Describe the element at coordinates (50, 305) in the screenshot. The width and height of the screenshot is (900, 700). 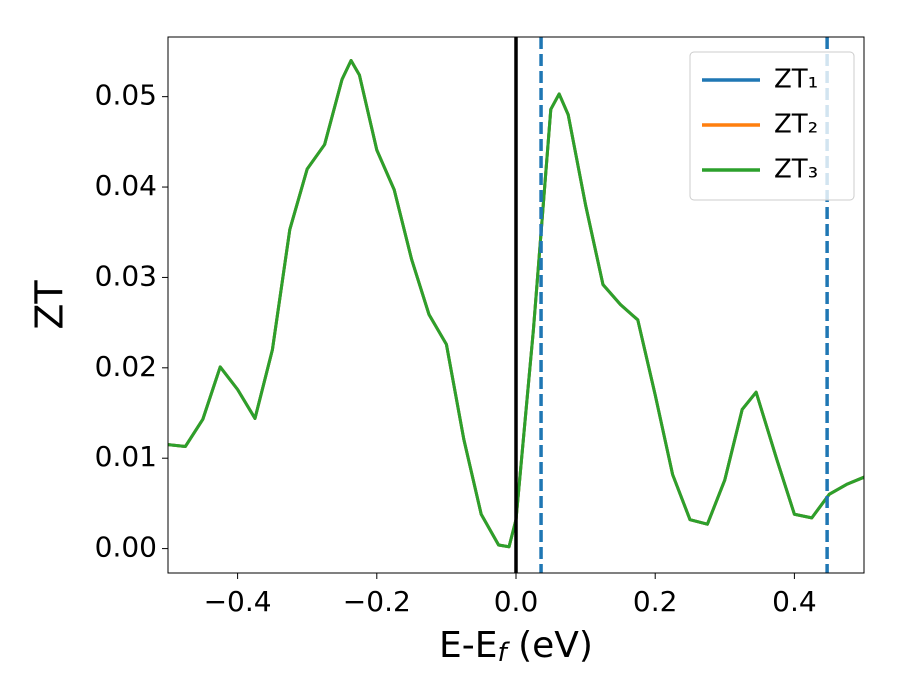
I see `y-axis-label: ZT` at that location.